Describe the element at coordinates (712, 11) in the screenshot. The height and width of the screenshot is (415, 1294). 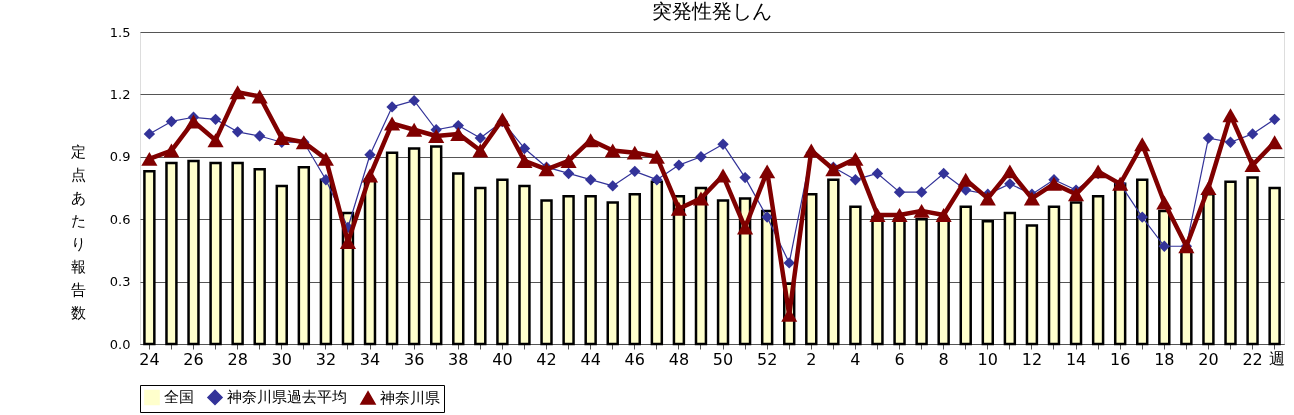
I see `chart-title: 突発性発しん` at that location.